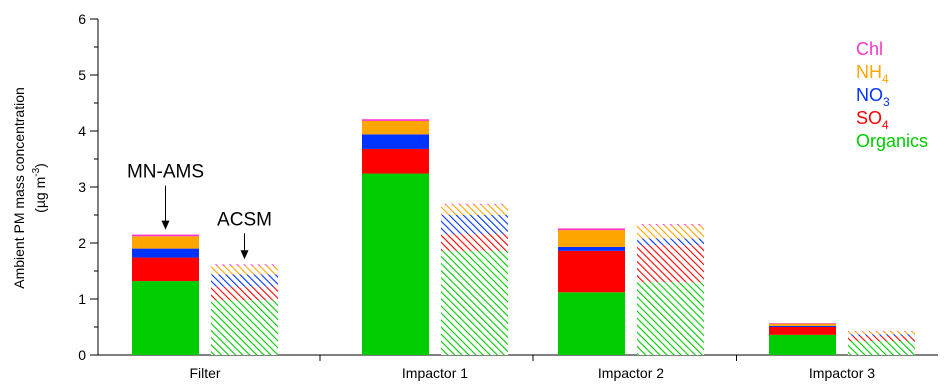 This screenshot has height=385, width=951. I want to click on y-axis-unit: (µg m-3), so click(39, 188).